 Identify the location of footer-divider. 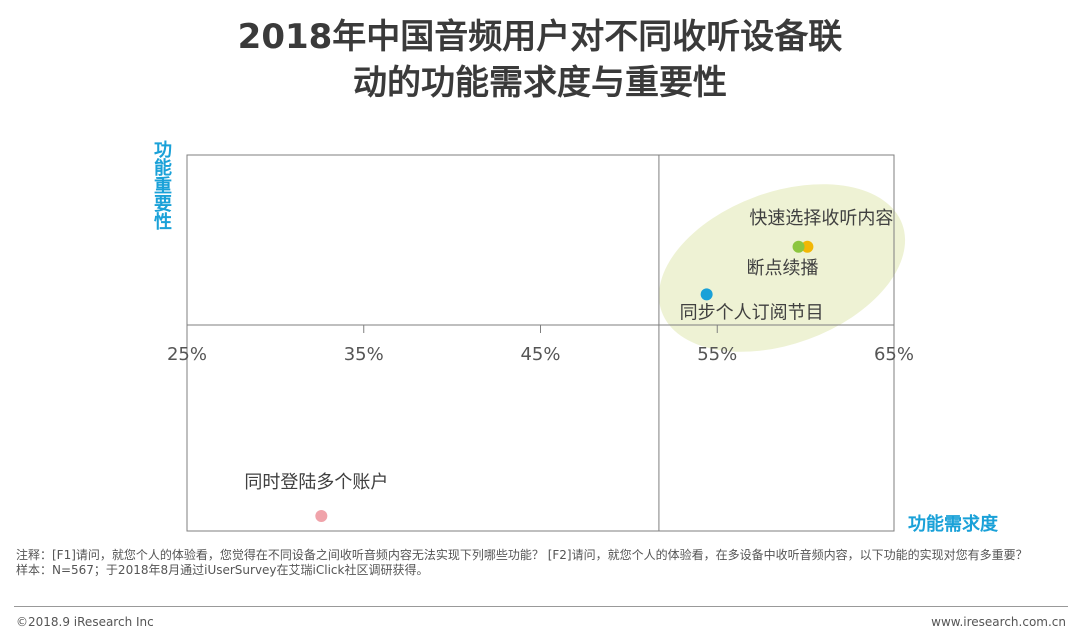
(541, 606).